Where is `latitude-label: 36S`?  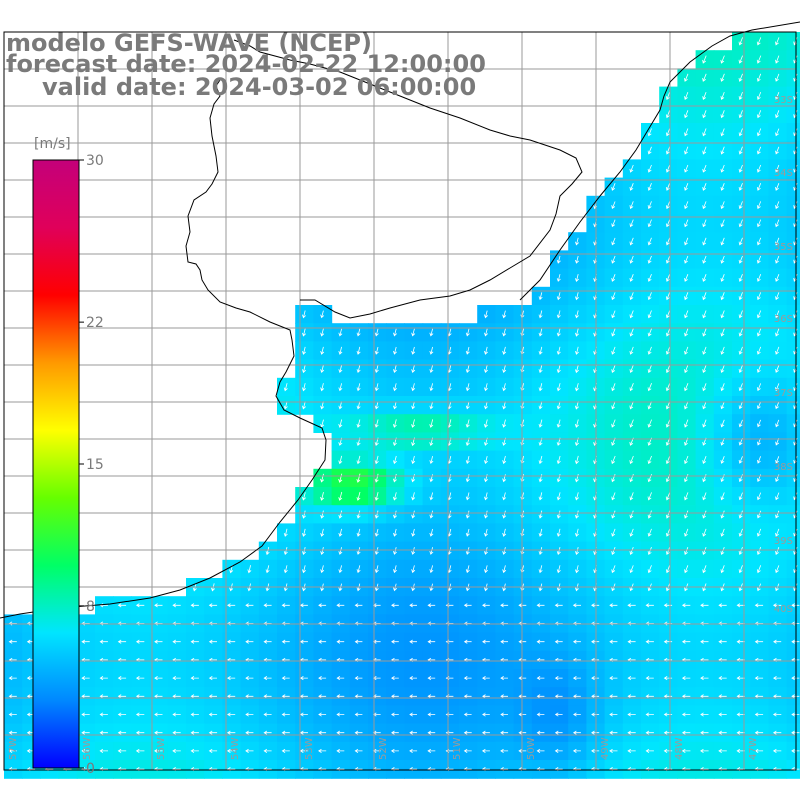
latitude-label: 36S is located at coordinates (783, 319).